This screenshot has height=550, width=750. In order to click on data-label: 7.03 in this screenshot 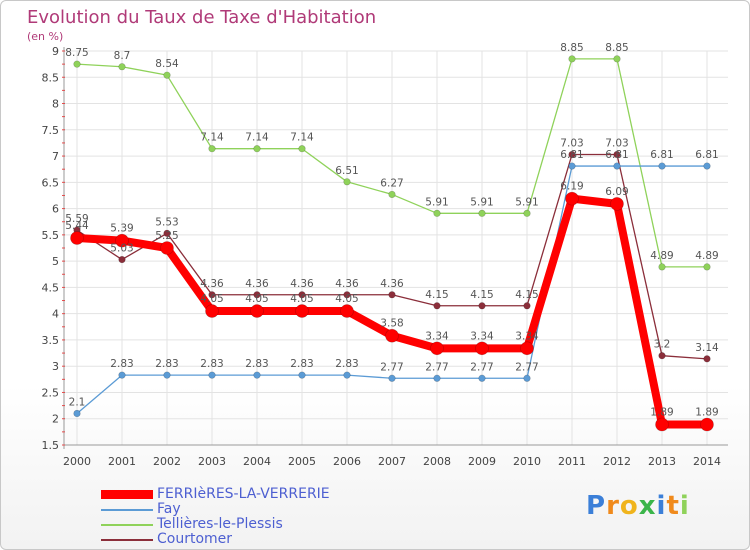, I will do `click(571, 143)`.